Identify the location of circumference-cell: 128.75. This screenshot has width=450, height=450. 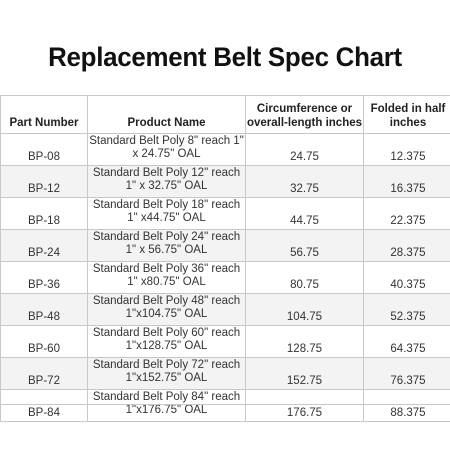
(304, 341).